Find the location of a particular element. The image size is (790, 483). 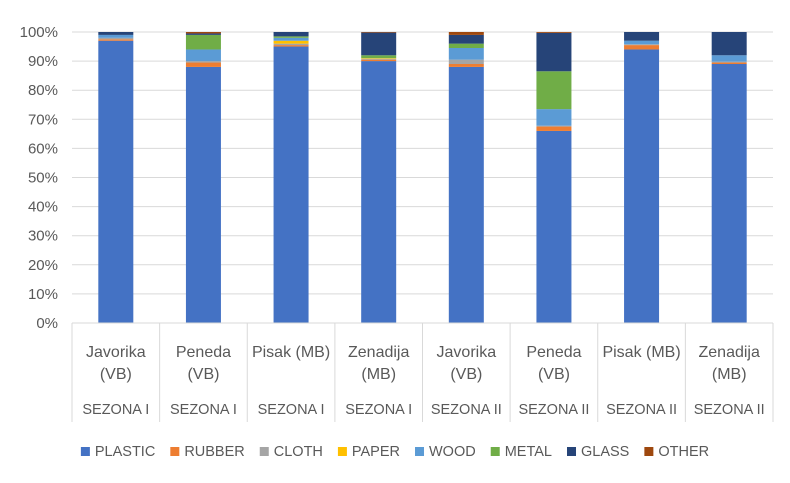

legend-label: PAPER is located at coordinates (376, 452).